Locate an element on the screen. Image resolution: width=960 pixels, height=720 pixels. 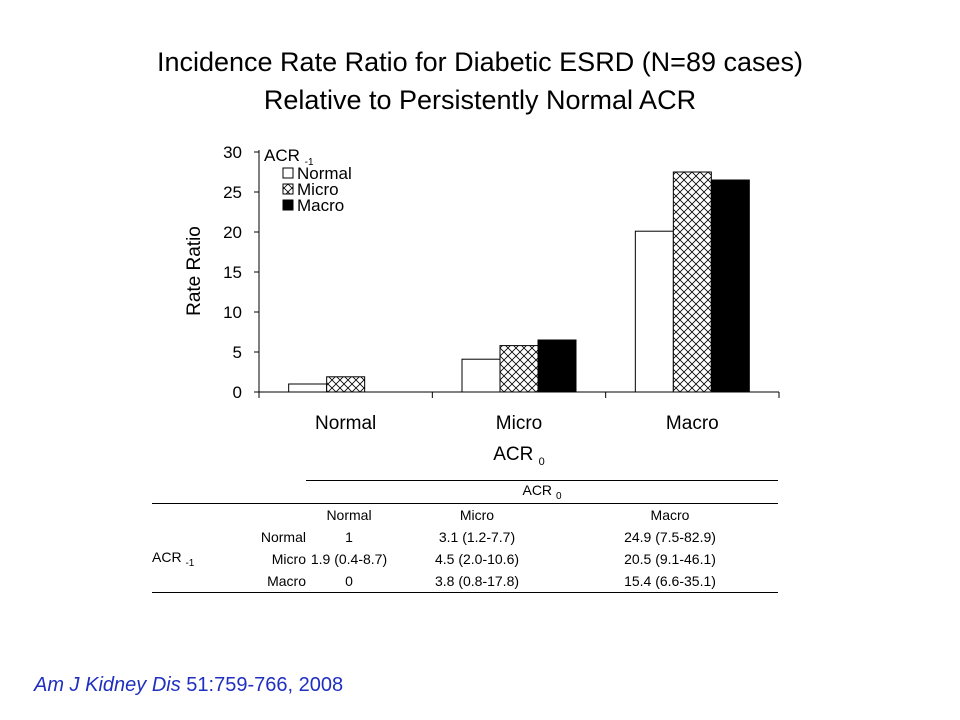
citation-journal: Am J Kidney Dis is located at coordinates (107, 685).